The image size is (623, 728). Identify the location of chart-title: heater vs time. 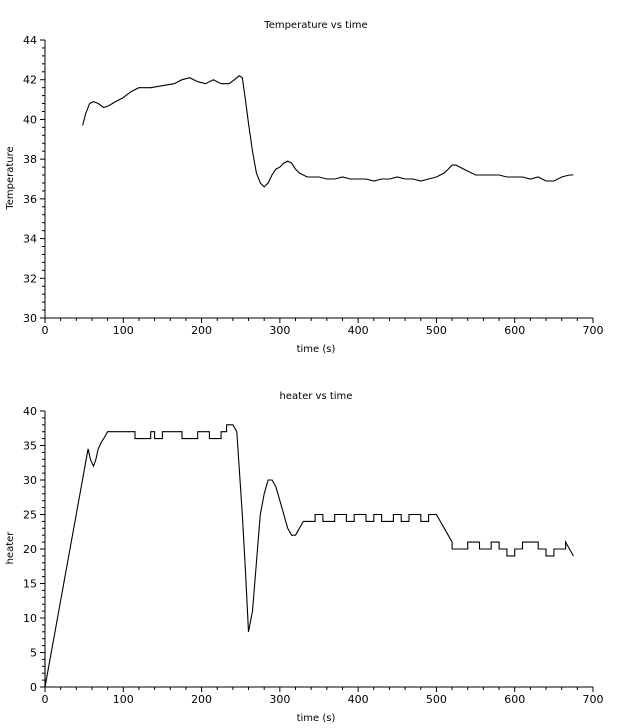
(316, 396).